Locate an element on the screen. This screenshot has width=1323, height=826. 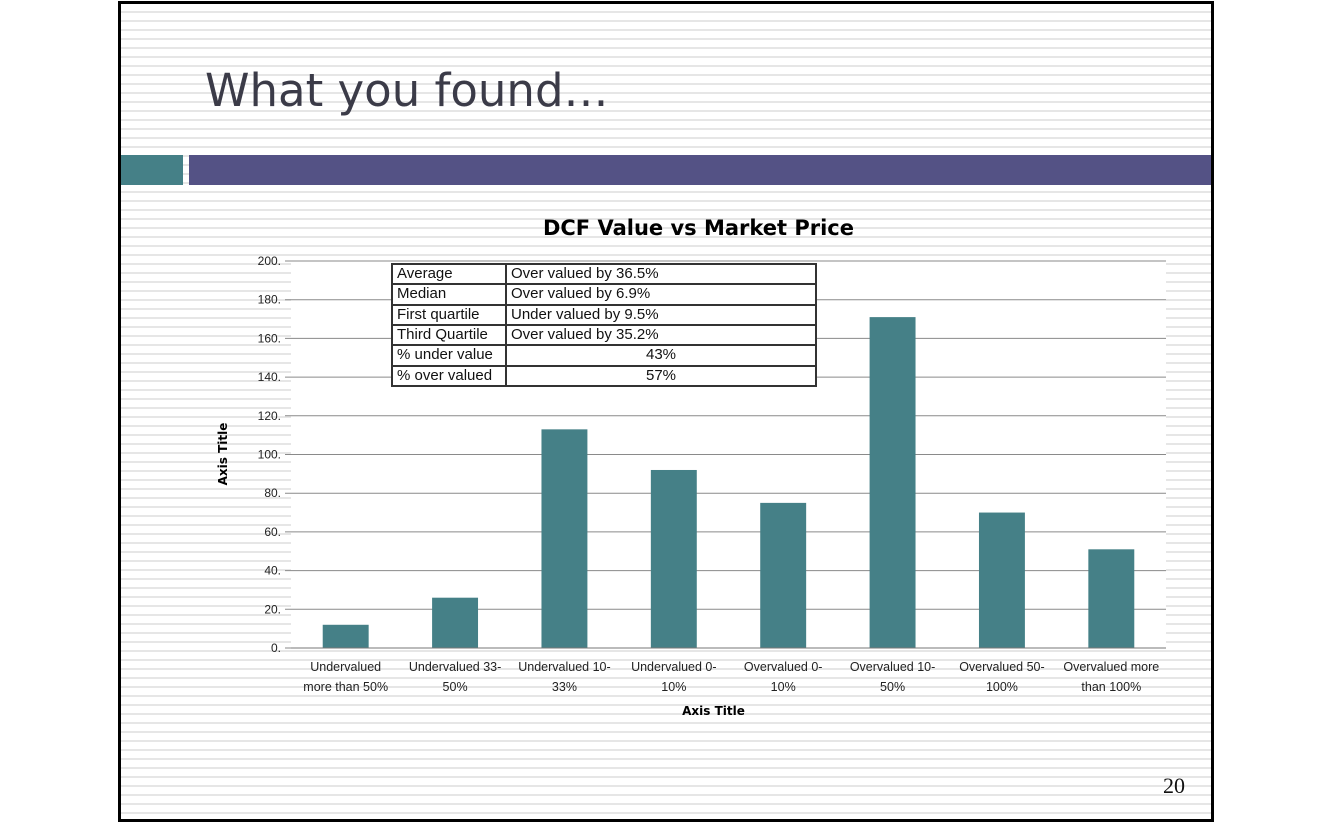
y-axis-title: Axis Title is located at coordinates (223, 454).